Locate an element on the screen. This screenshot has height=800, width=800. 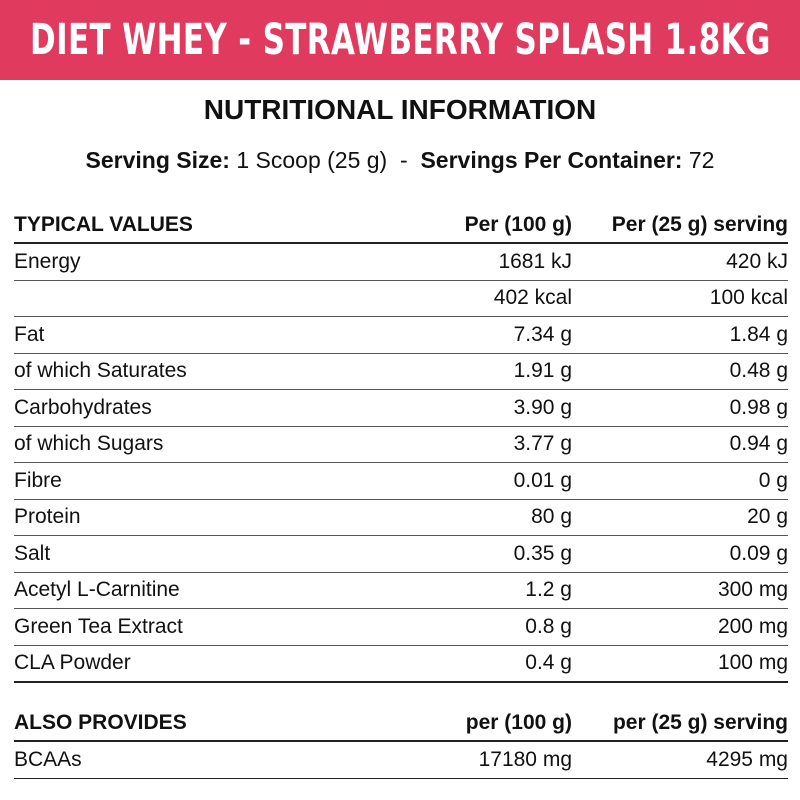
table-row: of which Sugars 3.77 g 0.94 g is located at coordinates (401, 445).